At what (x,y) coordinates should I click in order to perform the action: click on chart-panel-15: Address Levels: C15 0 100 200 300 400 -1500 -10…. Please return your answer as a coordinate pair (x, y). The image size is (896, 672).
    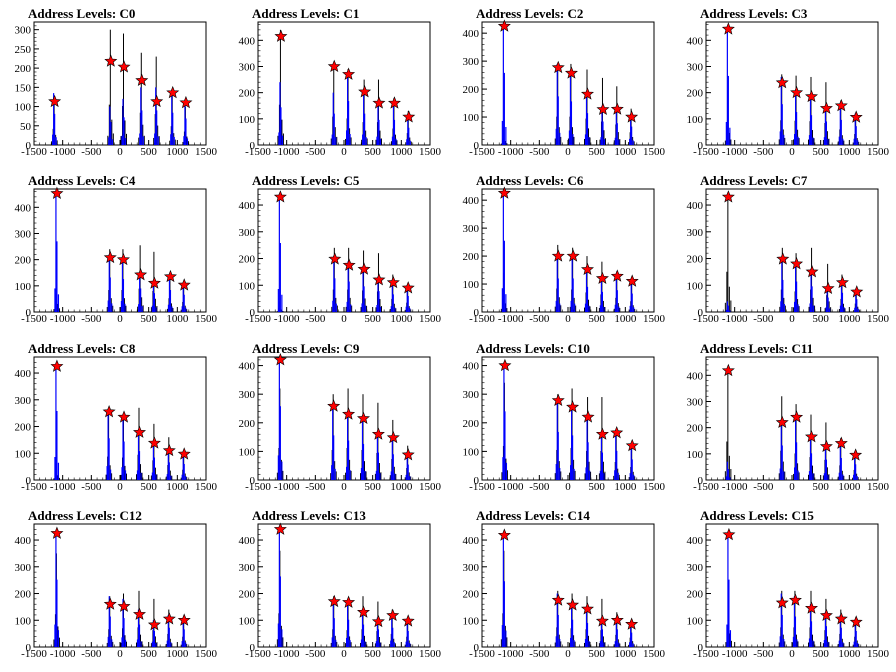
    Looking at the image, I should click on (788, 584).